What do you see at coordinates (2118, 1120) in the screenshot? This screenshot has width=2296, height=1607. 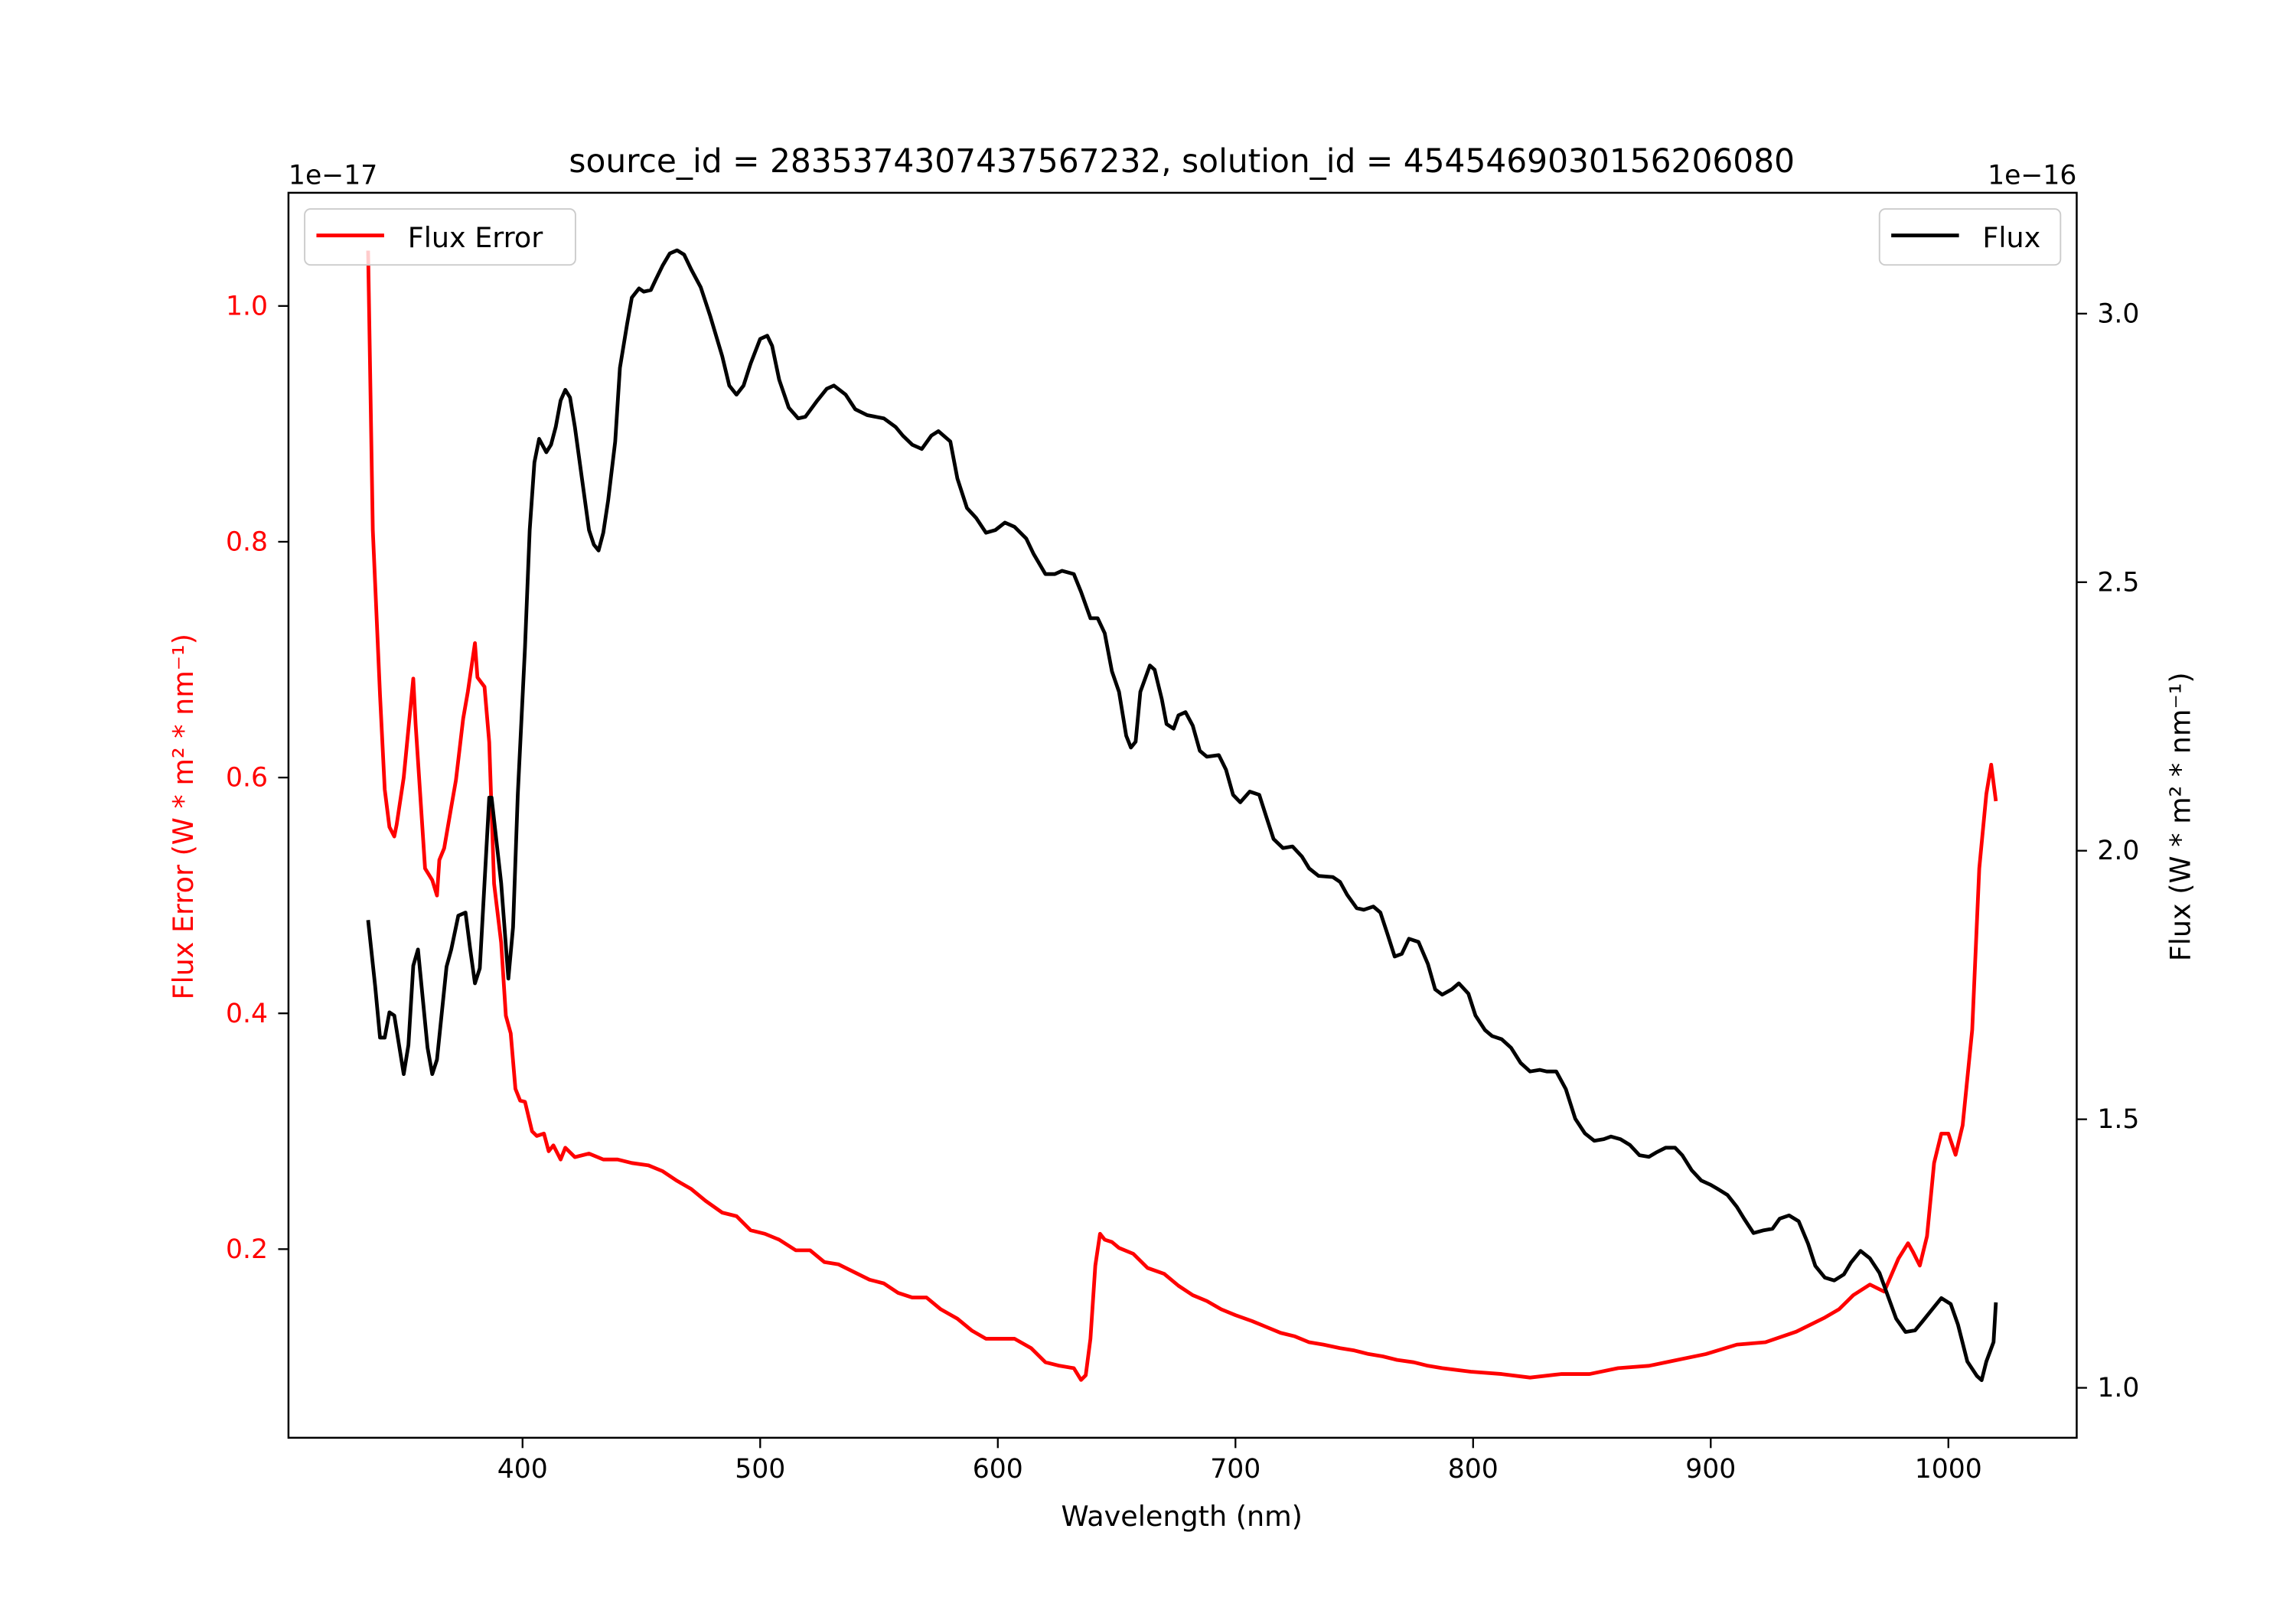 I see `right-y-tick-label: 1.5` at bounding box center [2118, 1120].